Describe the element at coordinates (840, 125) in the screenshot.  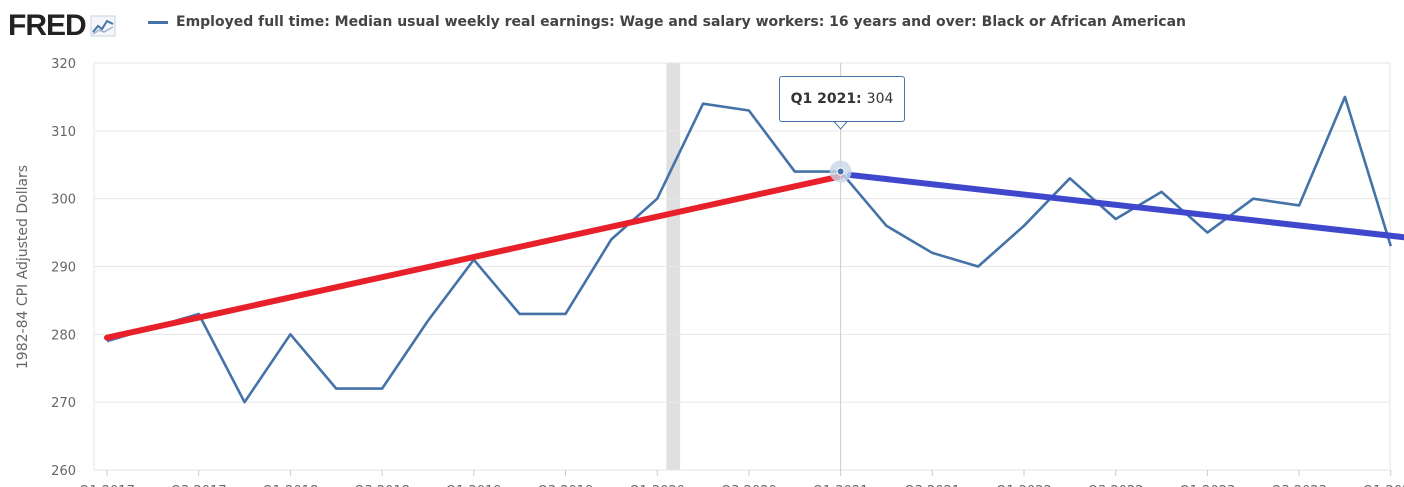
I see `tooltip-pointer` at that location.